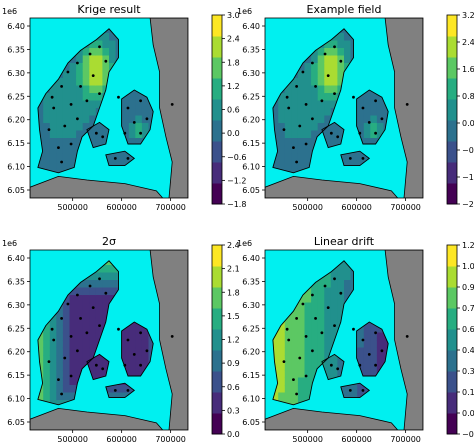 The height and width of the screenshot is (447, 474). What do you see at coordinates (468, 329) in the screenshot?
I see `colorbar-tick-label: 0.60` at bounding box center [468, 329].